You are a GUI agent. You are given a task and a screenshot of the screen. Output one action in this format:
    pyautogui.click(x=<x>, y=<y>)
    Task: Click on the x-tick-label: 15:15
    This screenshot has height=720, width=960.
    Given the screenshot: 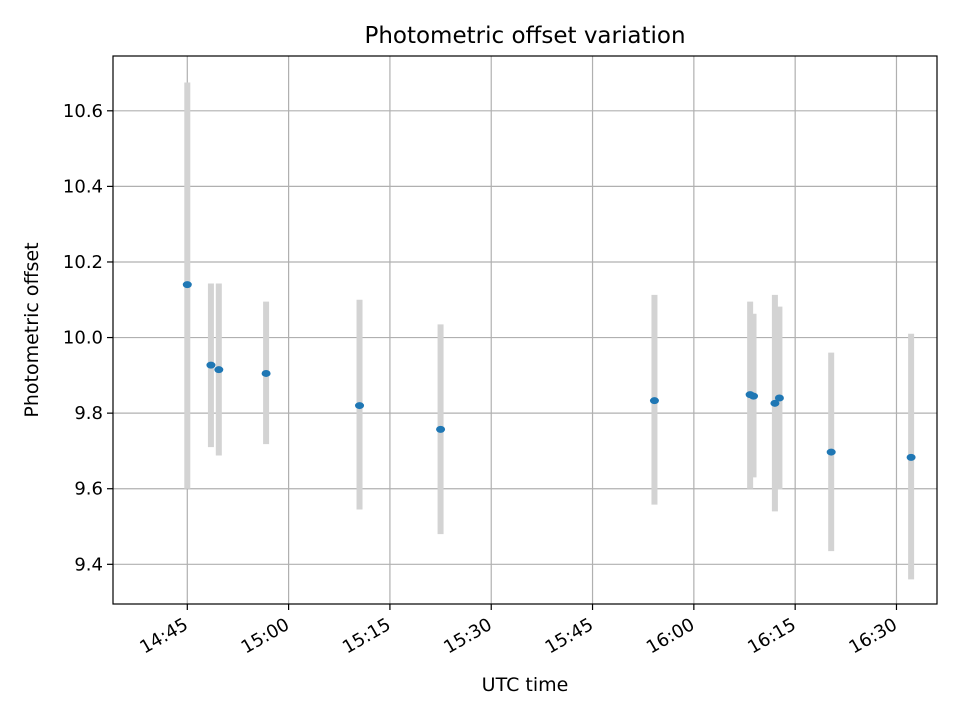 What is the action you would take?
    pyautogui.click(x=366, y=636)
    